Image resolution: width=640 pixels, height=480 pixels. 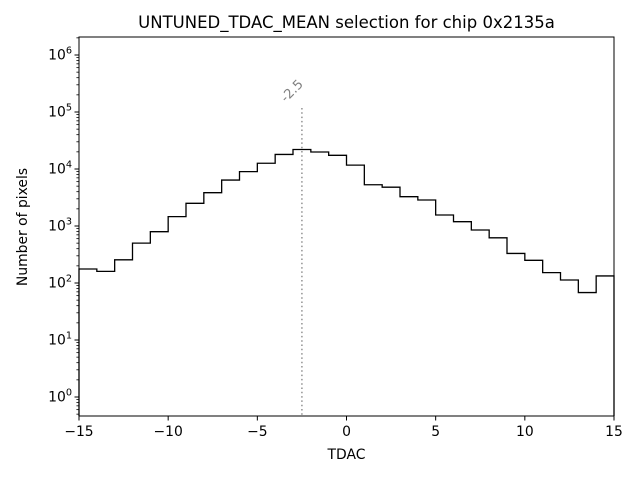 I want to click on y-tick-exponent: 1, so click(x=69, y=336).